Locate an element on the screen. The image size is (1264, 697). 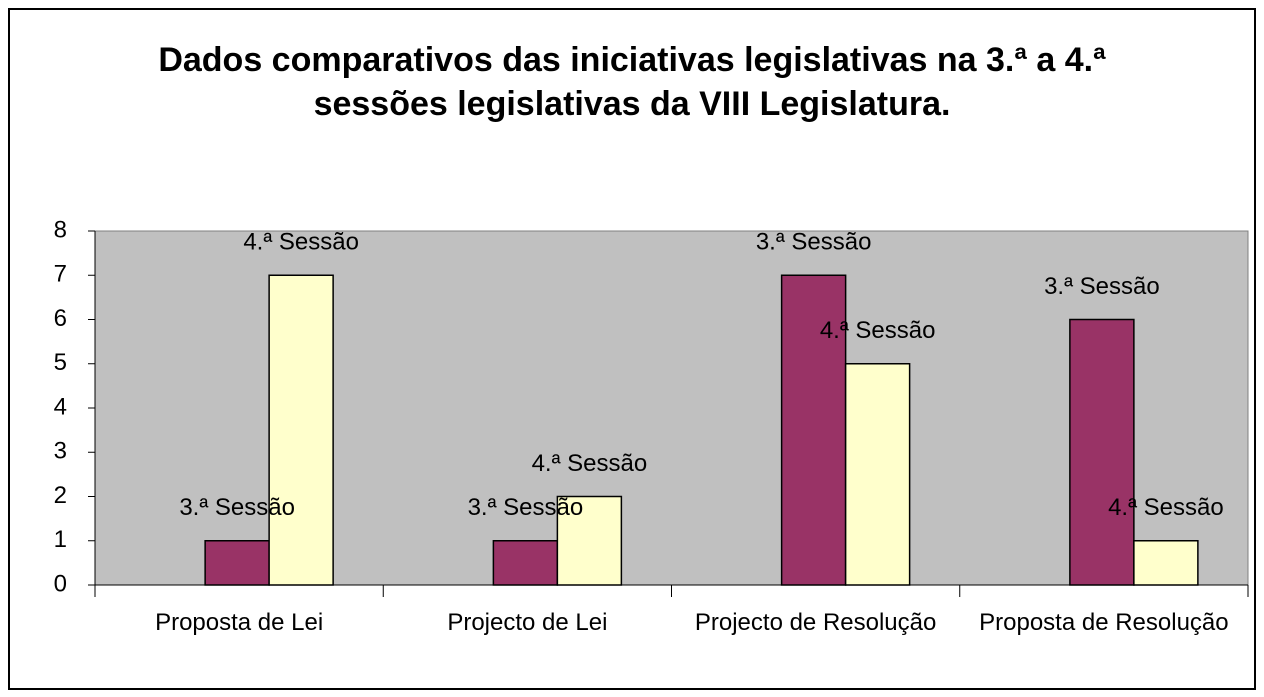
y-tick-label: 1 is located at coordinates (60, 539).